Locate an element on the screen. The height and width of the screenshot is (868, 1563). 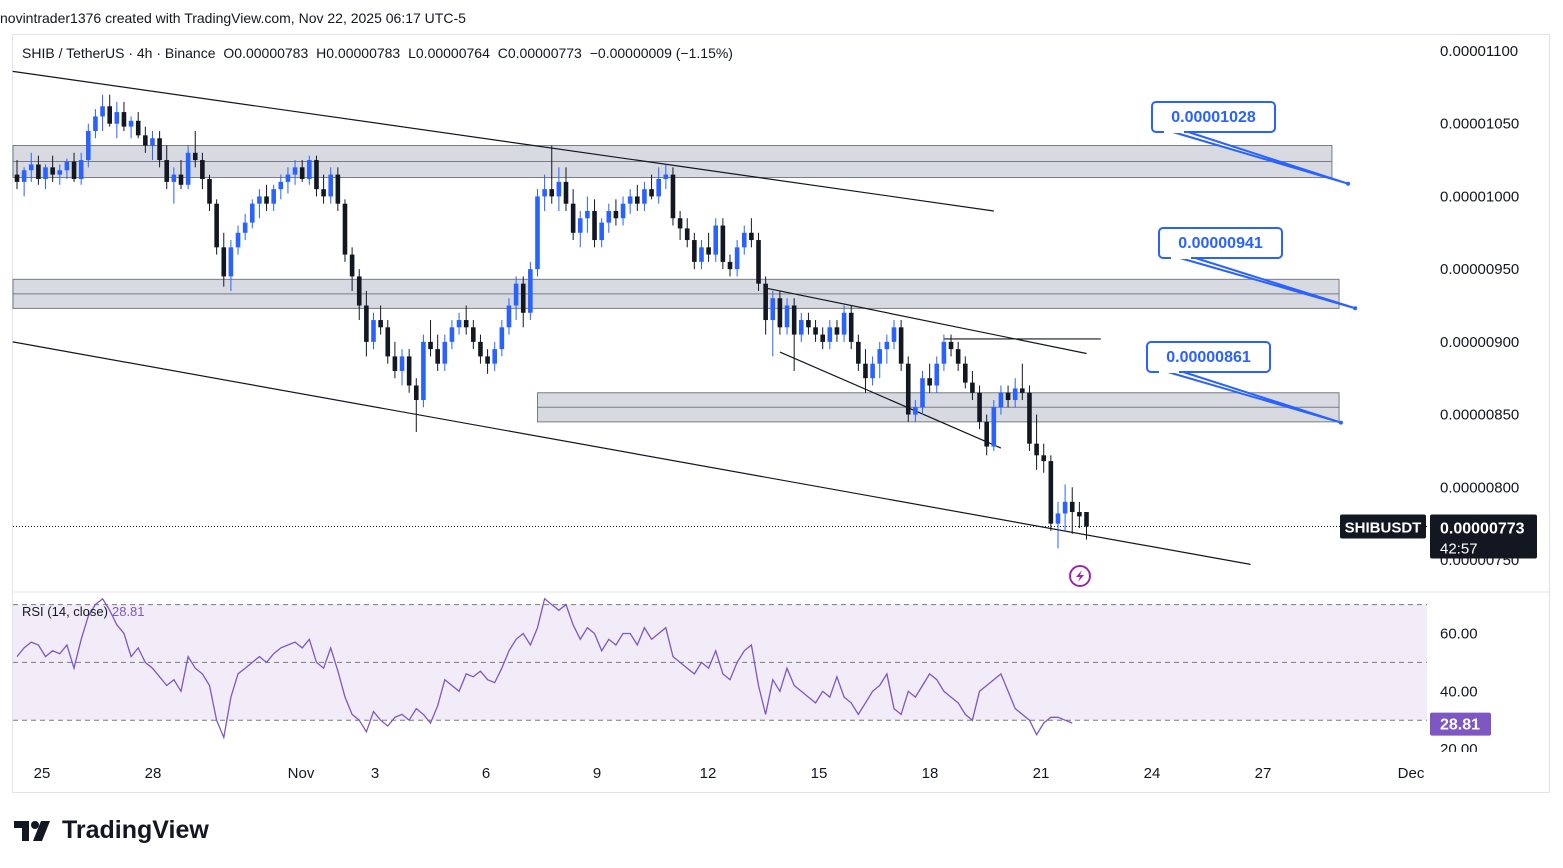
price-callout: 0.00000941 is located at coordinates (1258, 269).